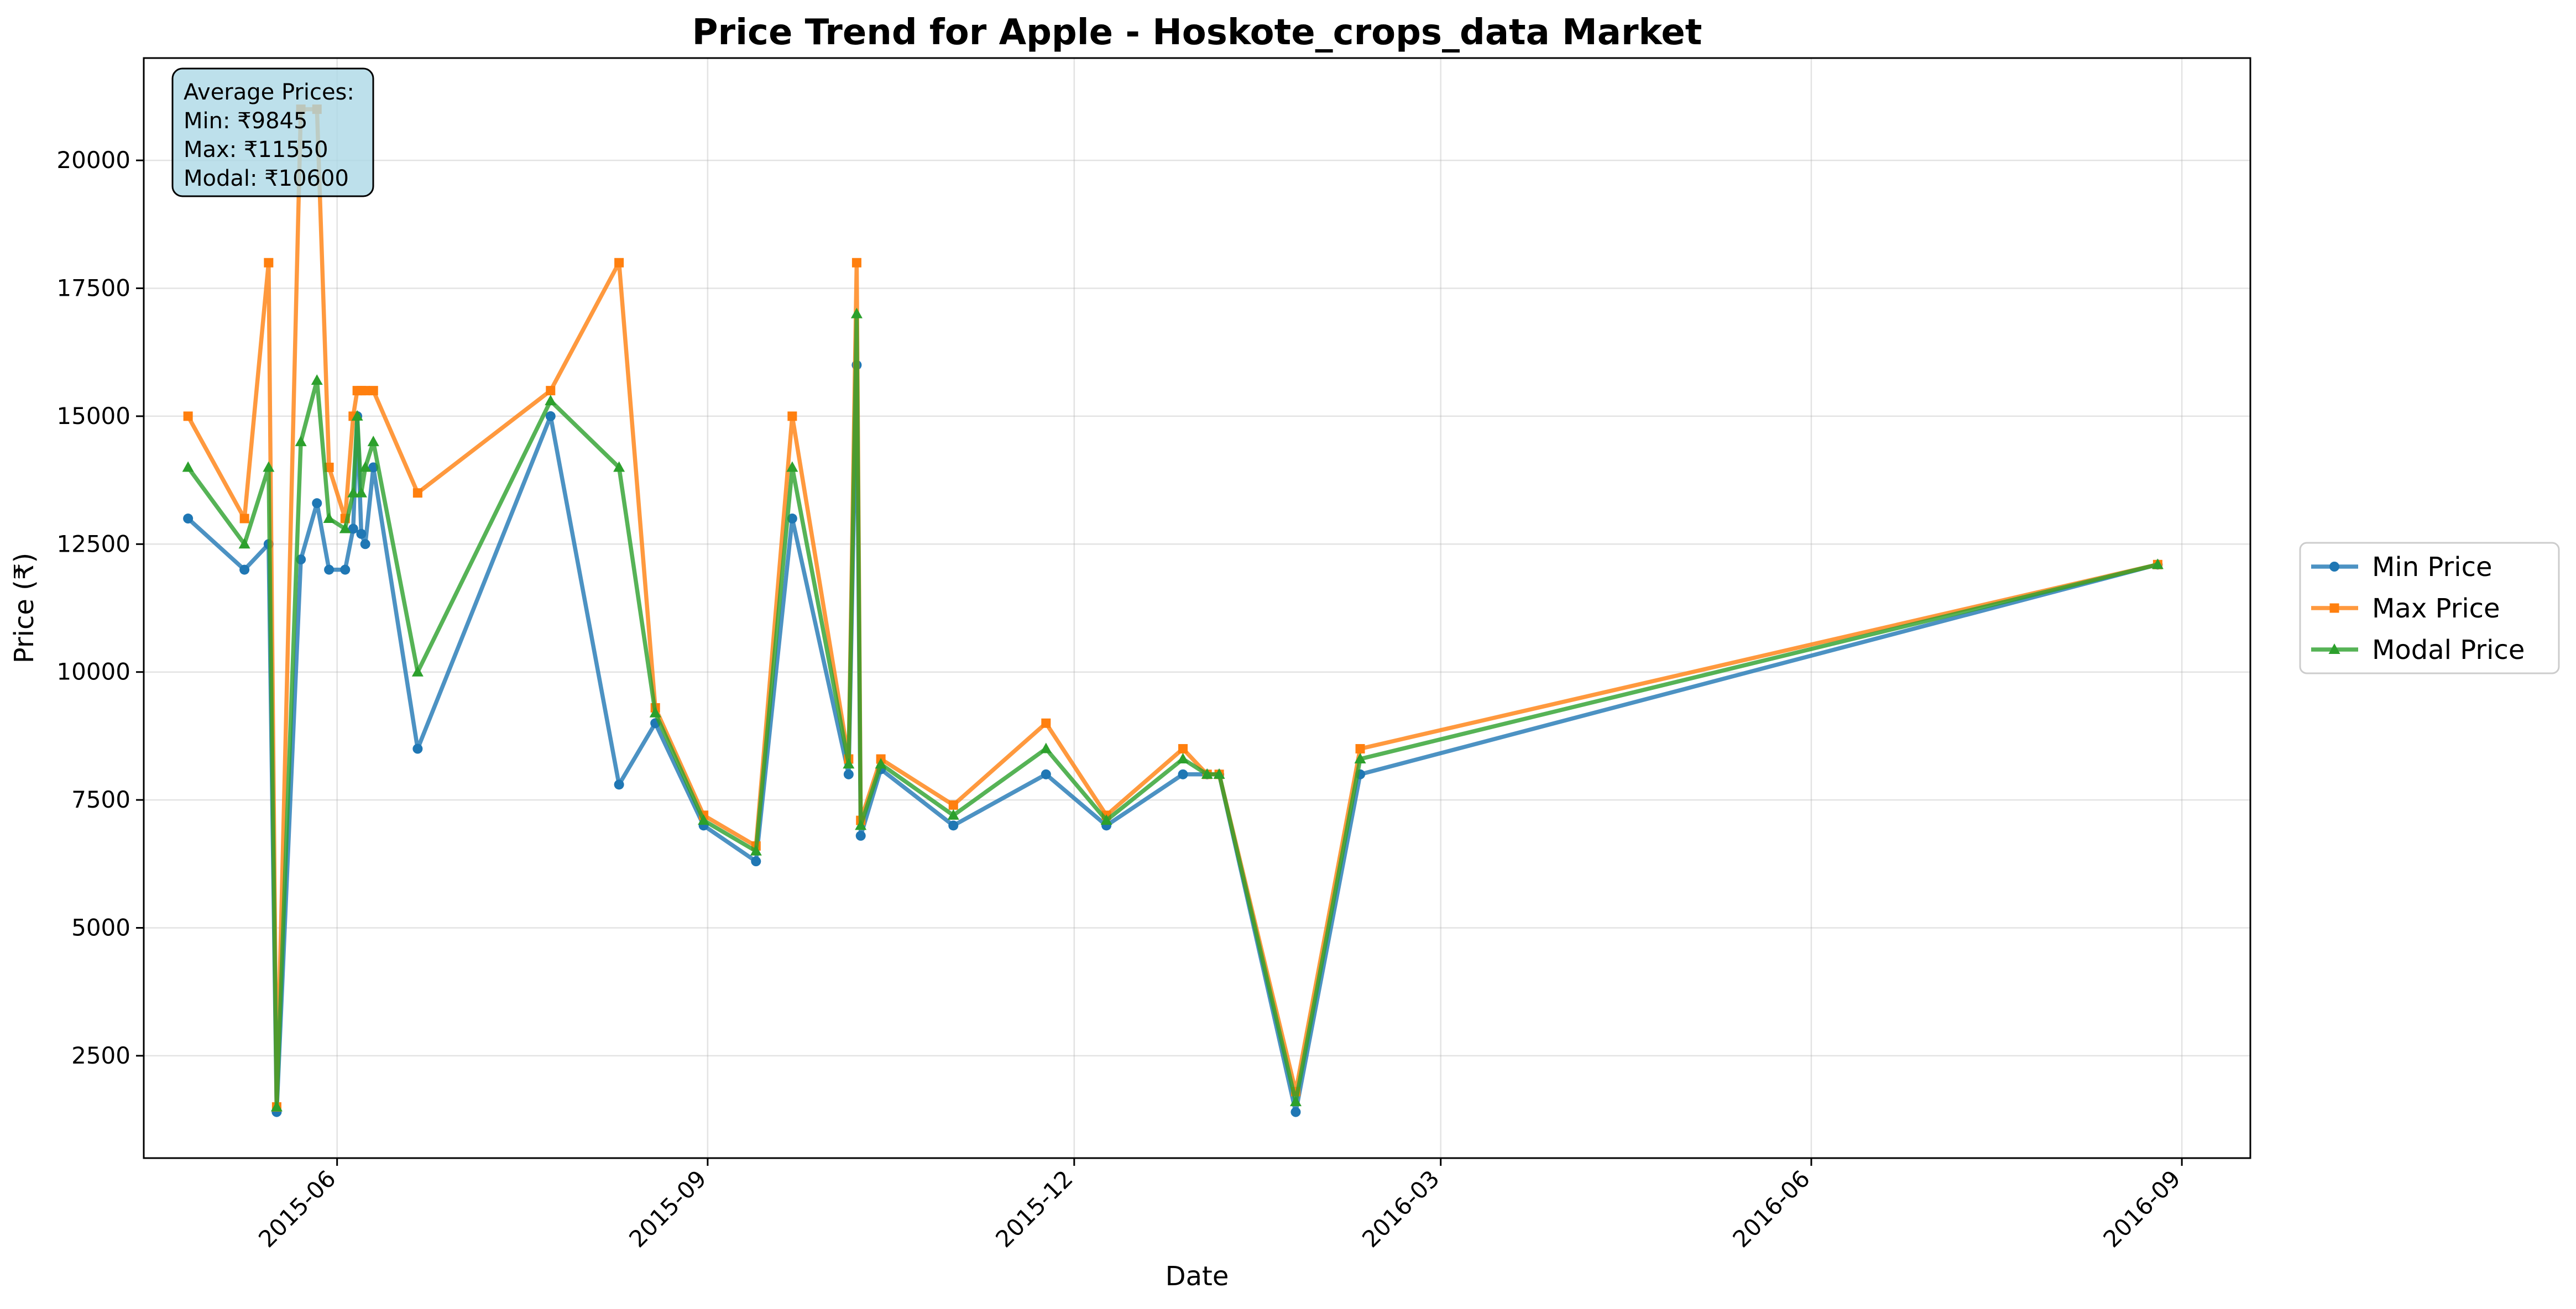 The image size is (2576, 1309). What do you see at coordinates (1197, 1276) in the screenshot?
I see `x-axis-label: Date` at bounding box center [1197, 1276].